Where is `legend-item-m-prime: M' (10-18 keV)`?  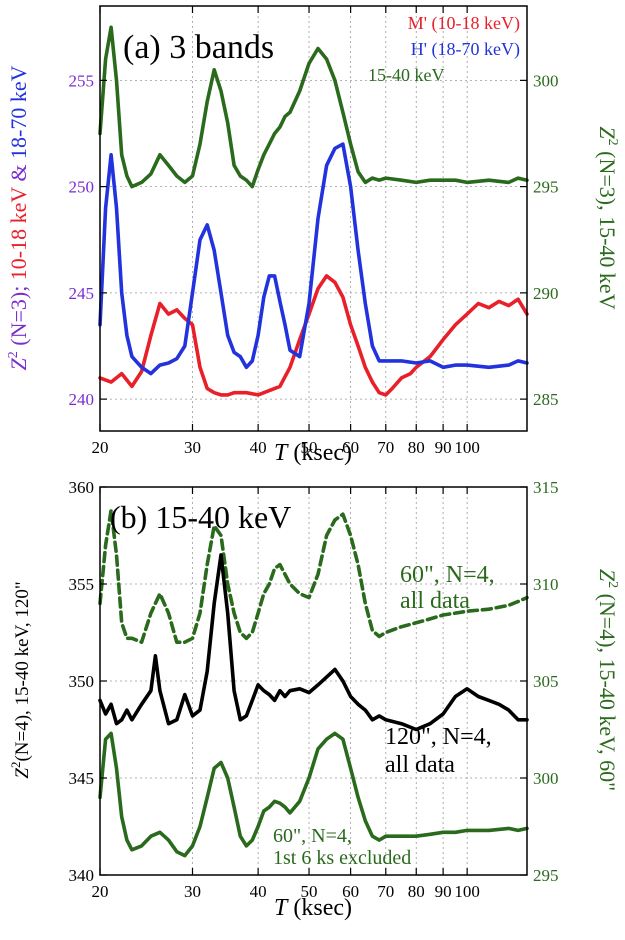
legend-item-m-prime: M' (10-18 keV) is located at coordinates (464, 23).